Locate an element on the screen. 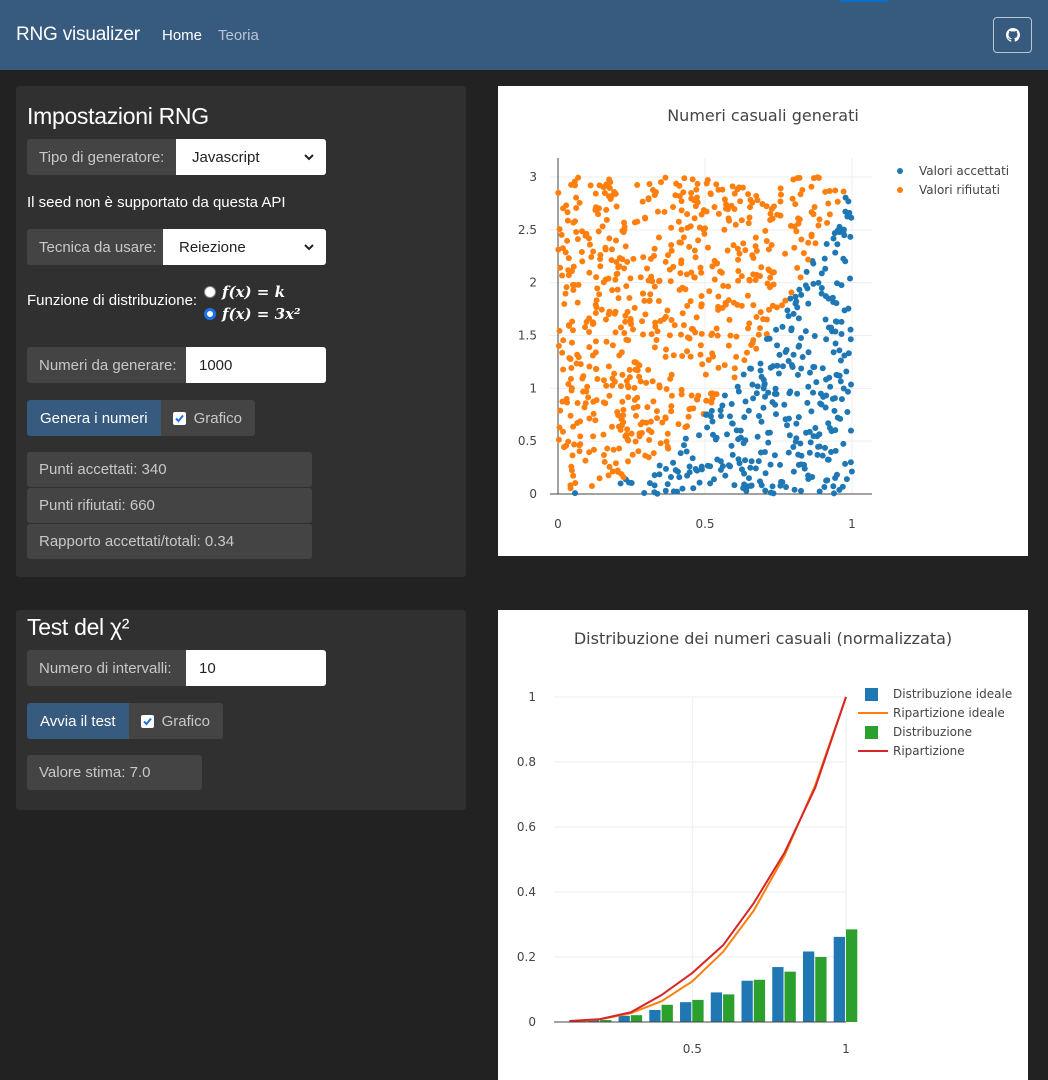 This screenshot has width=1048, height=1080. distribution-option-cubic: f(x) = 3x² is located at coordinates (252, 314).